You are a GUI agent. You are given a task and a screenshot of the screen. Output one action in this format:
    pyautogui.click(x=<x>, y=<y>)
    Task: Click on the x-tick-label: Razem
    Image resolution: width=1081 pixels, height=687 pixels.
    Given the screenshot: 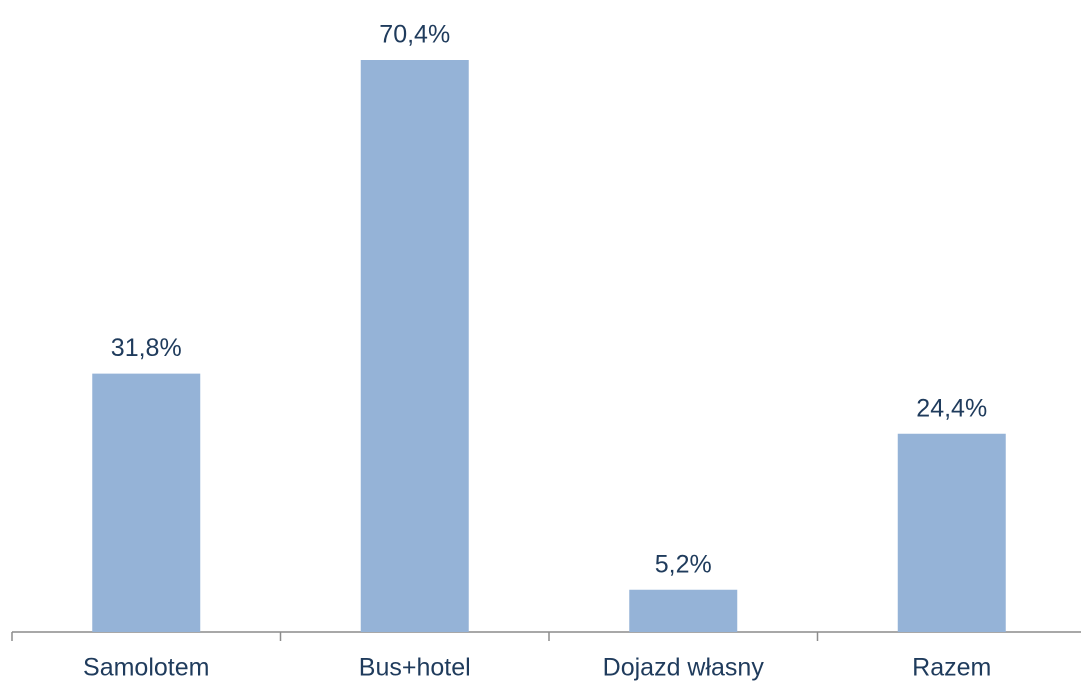 What is the action you would take?
    pyautogui.click(x=951, y=668)
    